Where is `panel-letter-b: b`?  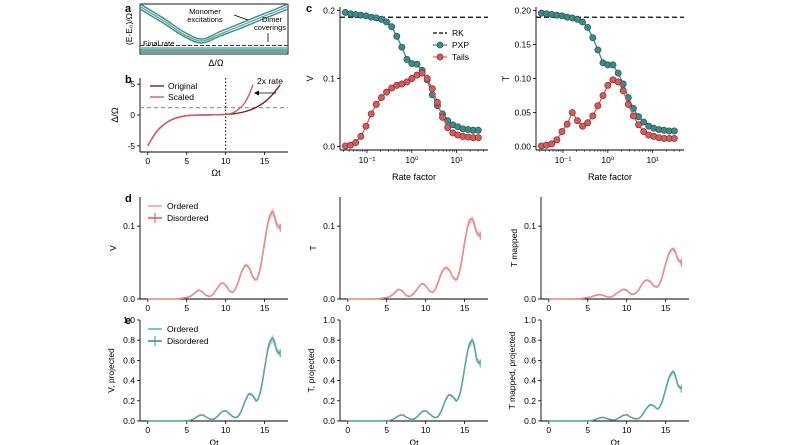 panel-letter-b: b is located at coordinates (128, 80).